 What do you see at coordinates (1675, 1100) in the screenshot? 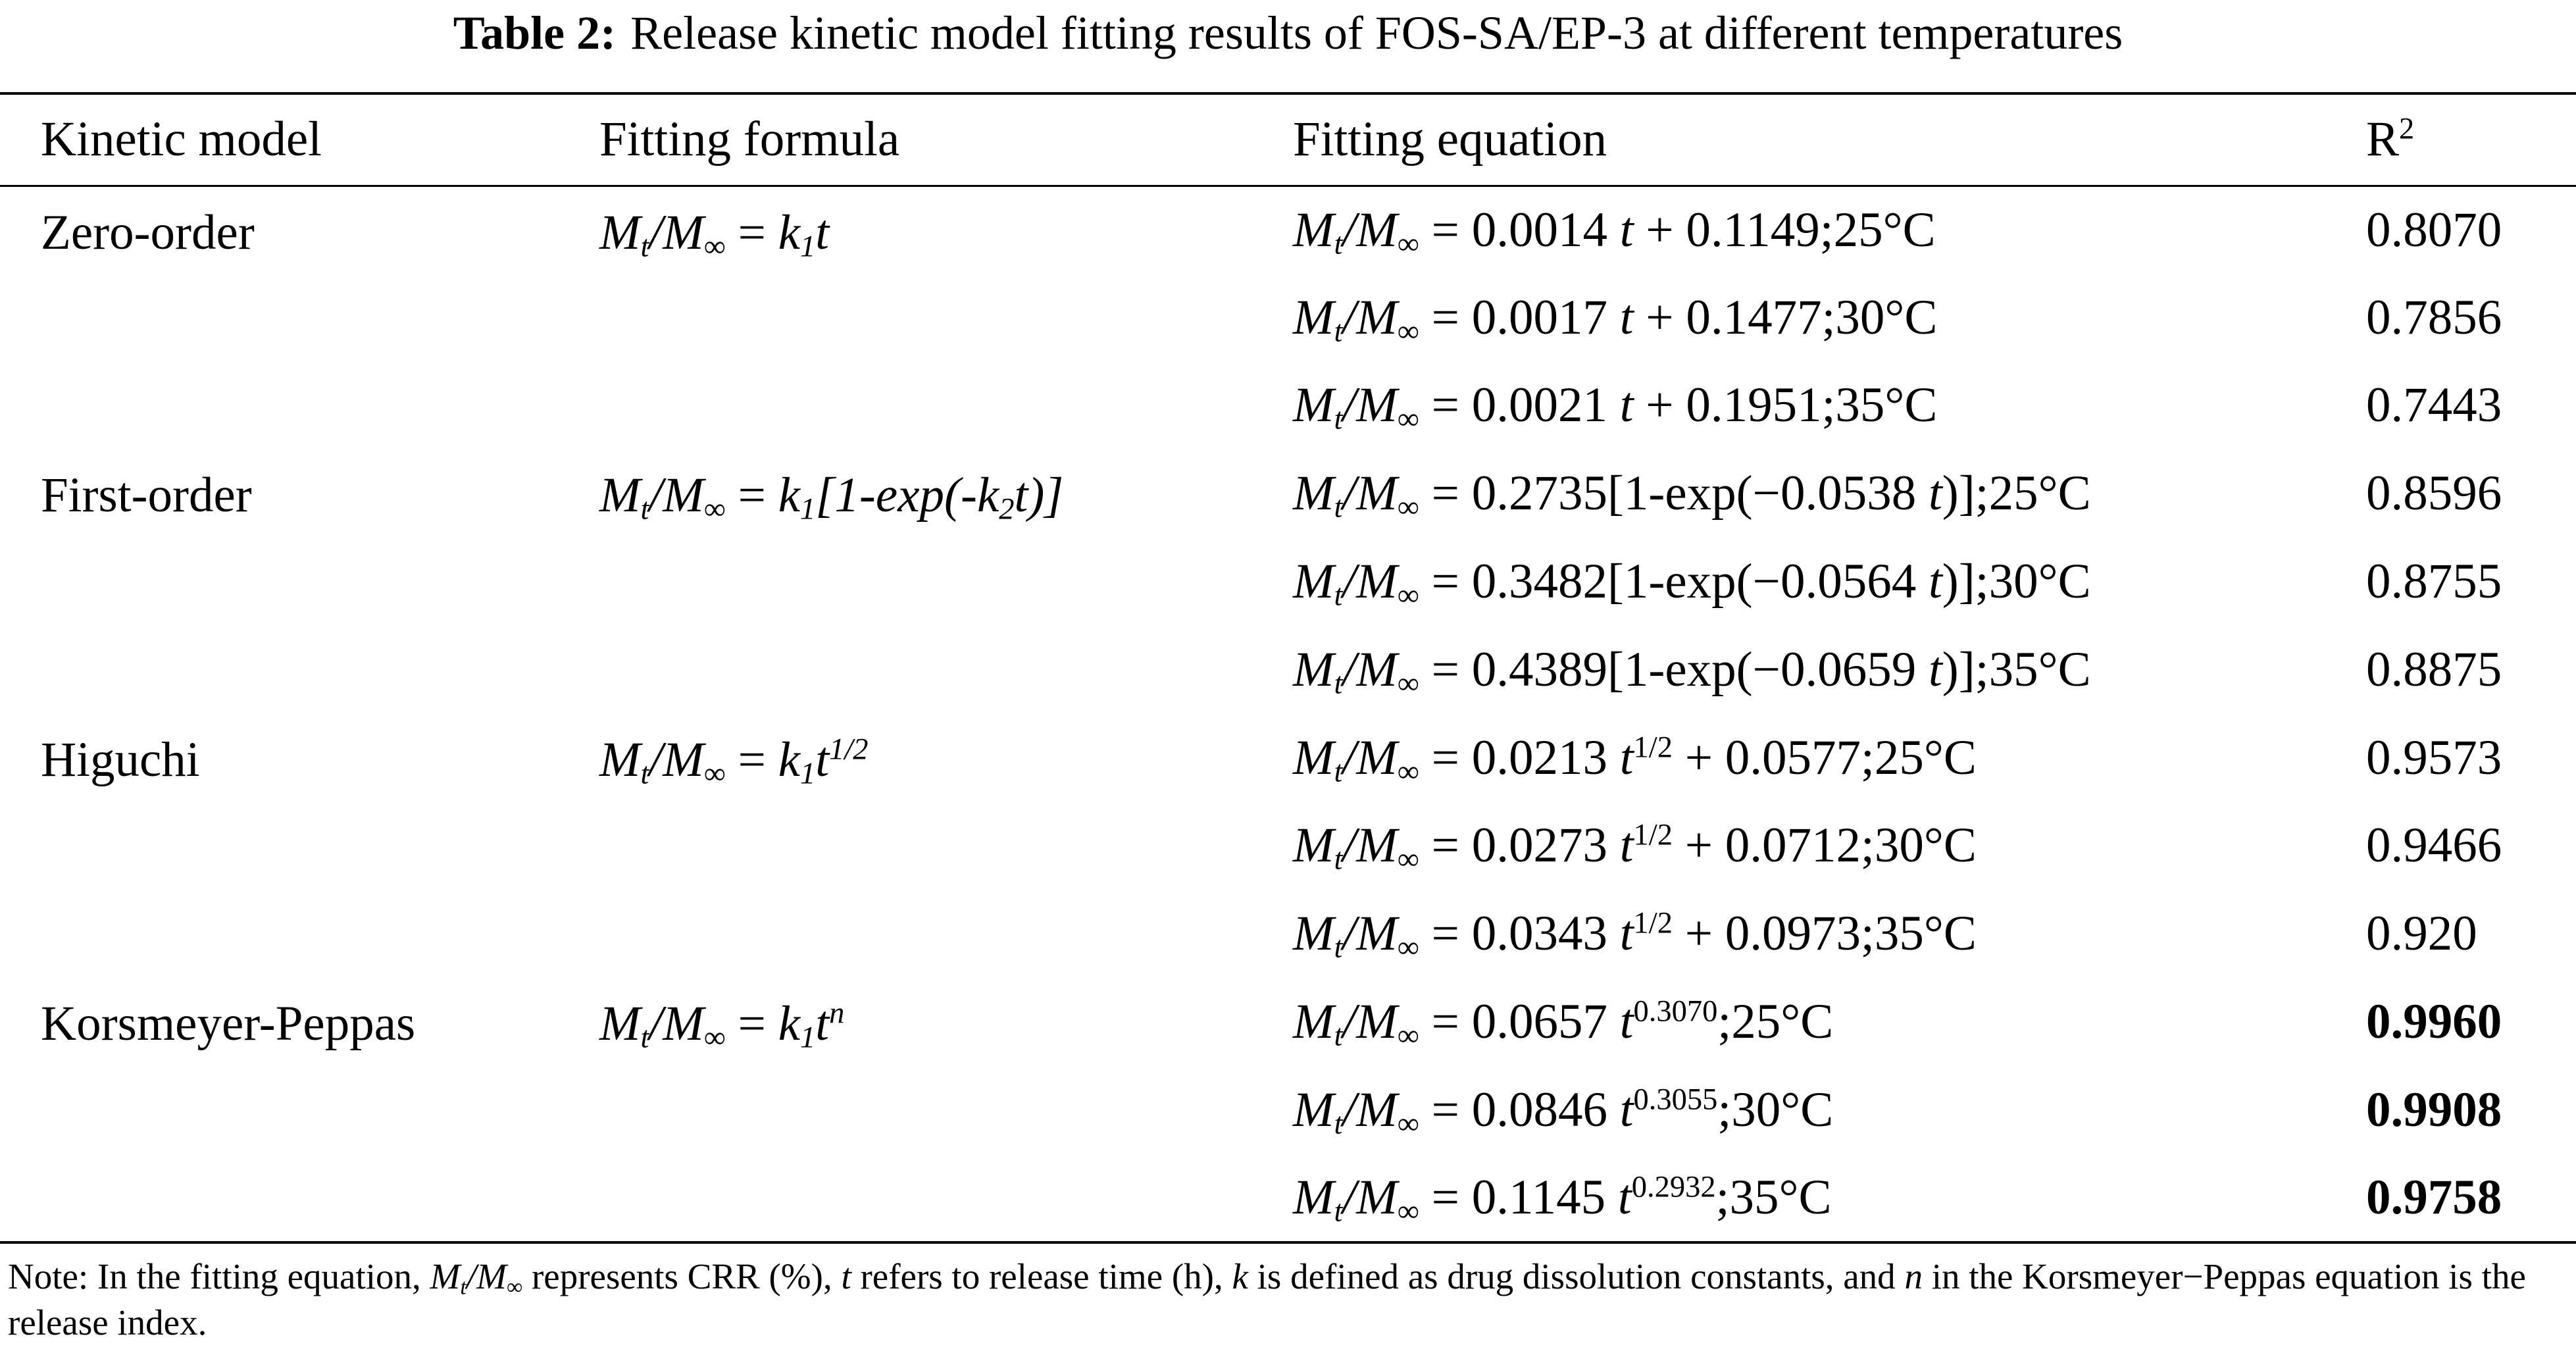
I see `text-run: 0.3055` at bounding box center [1675, 1100].